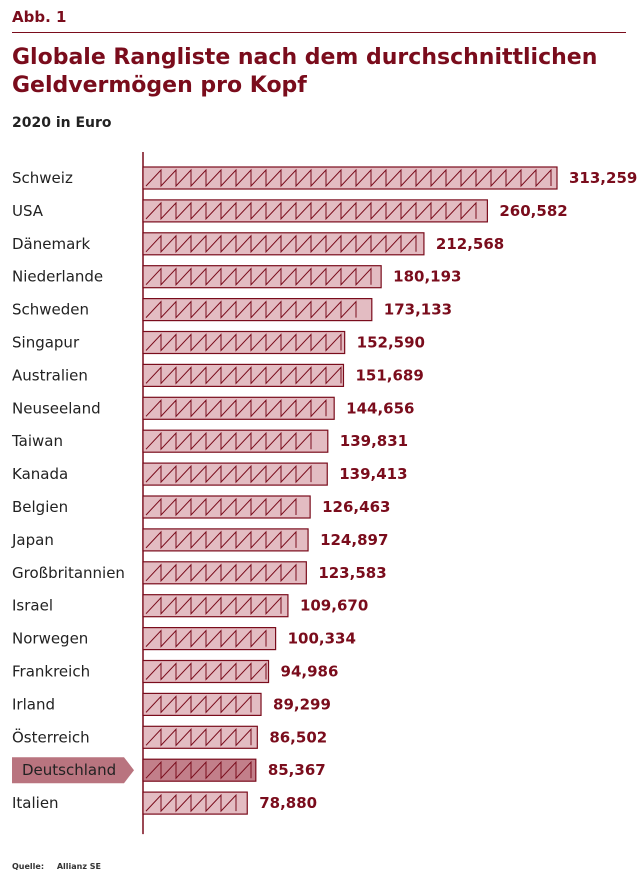 This screenshot has height=885, width=640. I want to click on category-label: Taiwan, so click(37, 441).